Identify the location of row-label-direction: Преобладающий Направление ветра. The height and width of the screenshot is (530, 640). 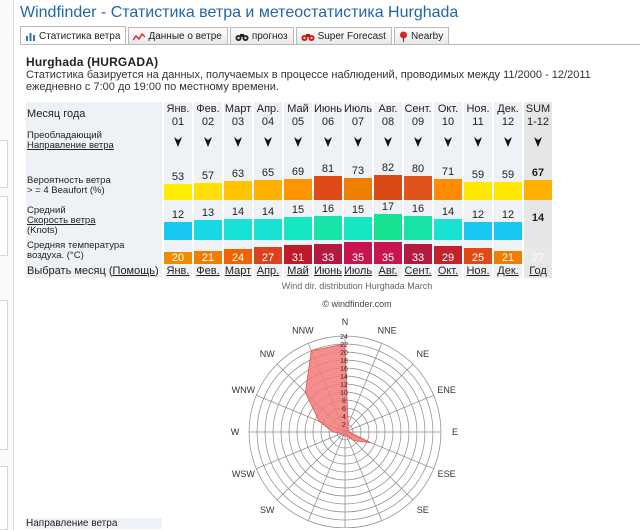
(94, 142).